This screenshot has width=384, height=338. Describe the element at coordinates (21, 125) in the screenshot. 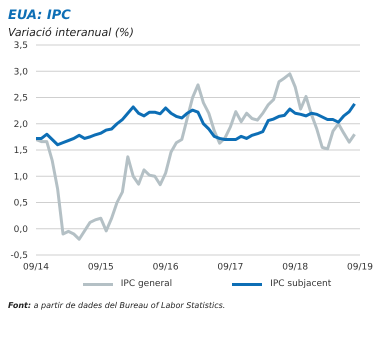

I see `y-tick-label: 2,0` at that location.